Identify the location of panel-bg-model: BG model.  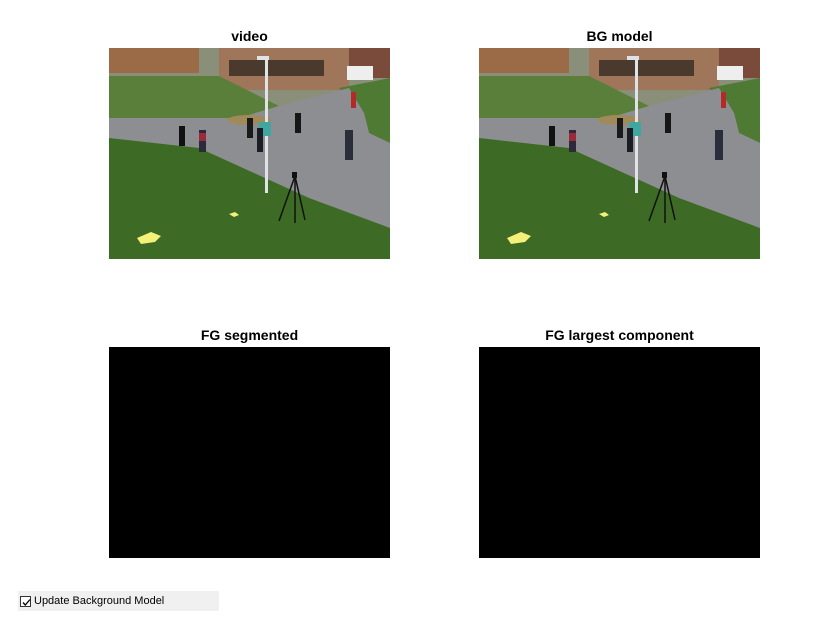
(619, 144).